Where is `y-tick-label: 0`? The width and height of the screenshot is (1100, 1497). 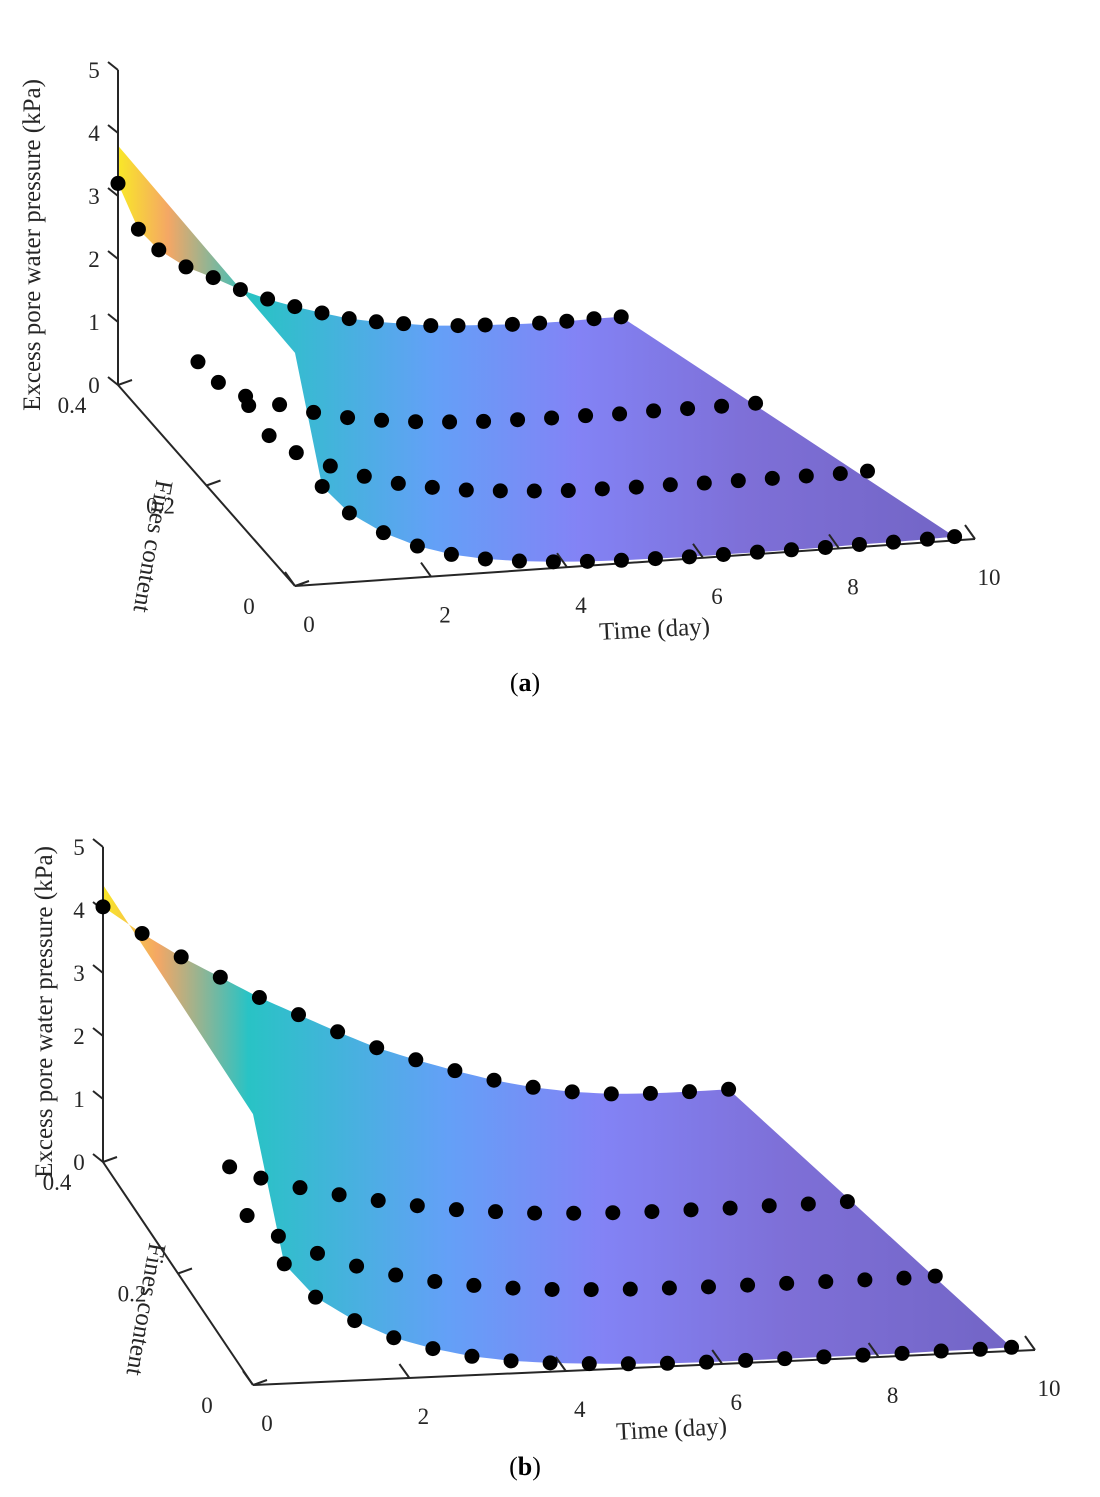 y-tick-label: 0 is located at coordinates (249, 606).